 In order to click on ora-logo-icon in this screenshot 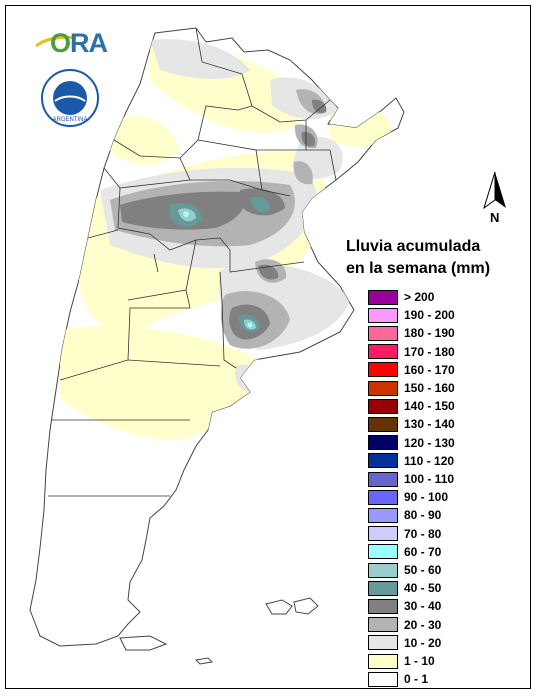, I will do `click(56, 41)`.